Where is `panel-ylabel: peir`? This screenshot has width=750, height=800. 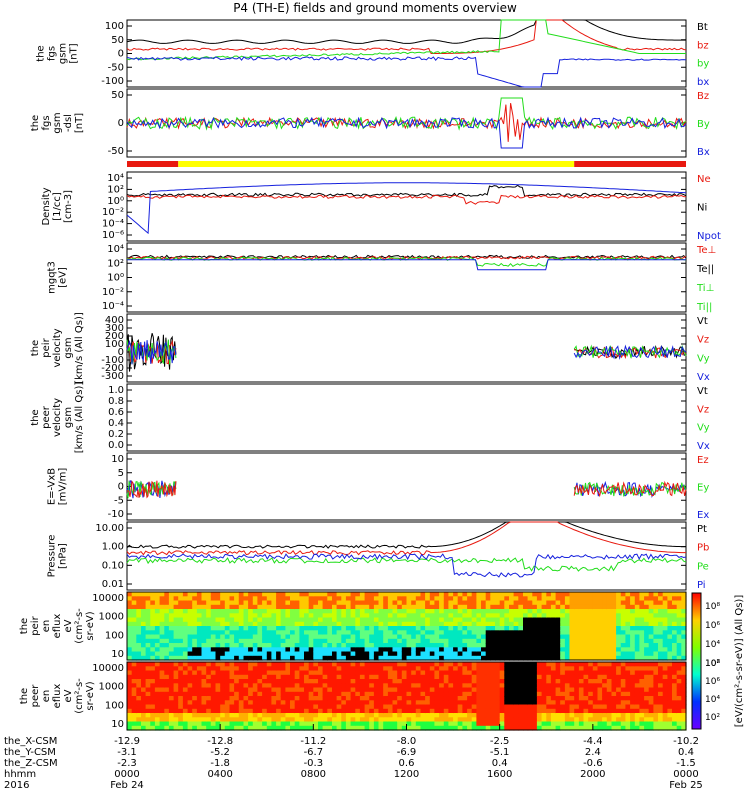
panel-ylabel: peir is located at coordinates (35, 625).